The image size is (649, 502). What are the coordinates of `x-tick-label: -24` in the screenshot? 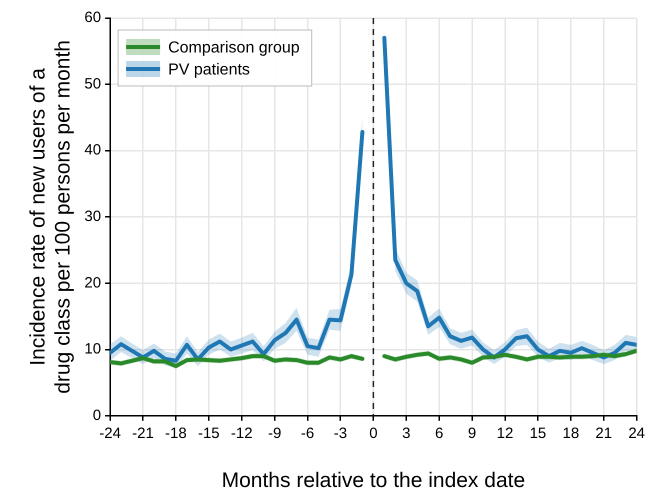 It's located at (110, 433).